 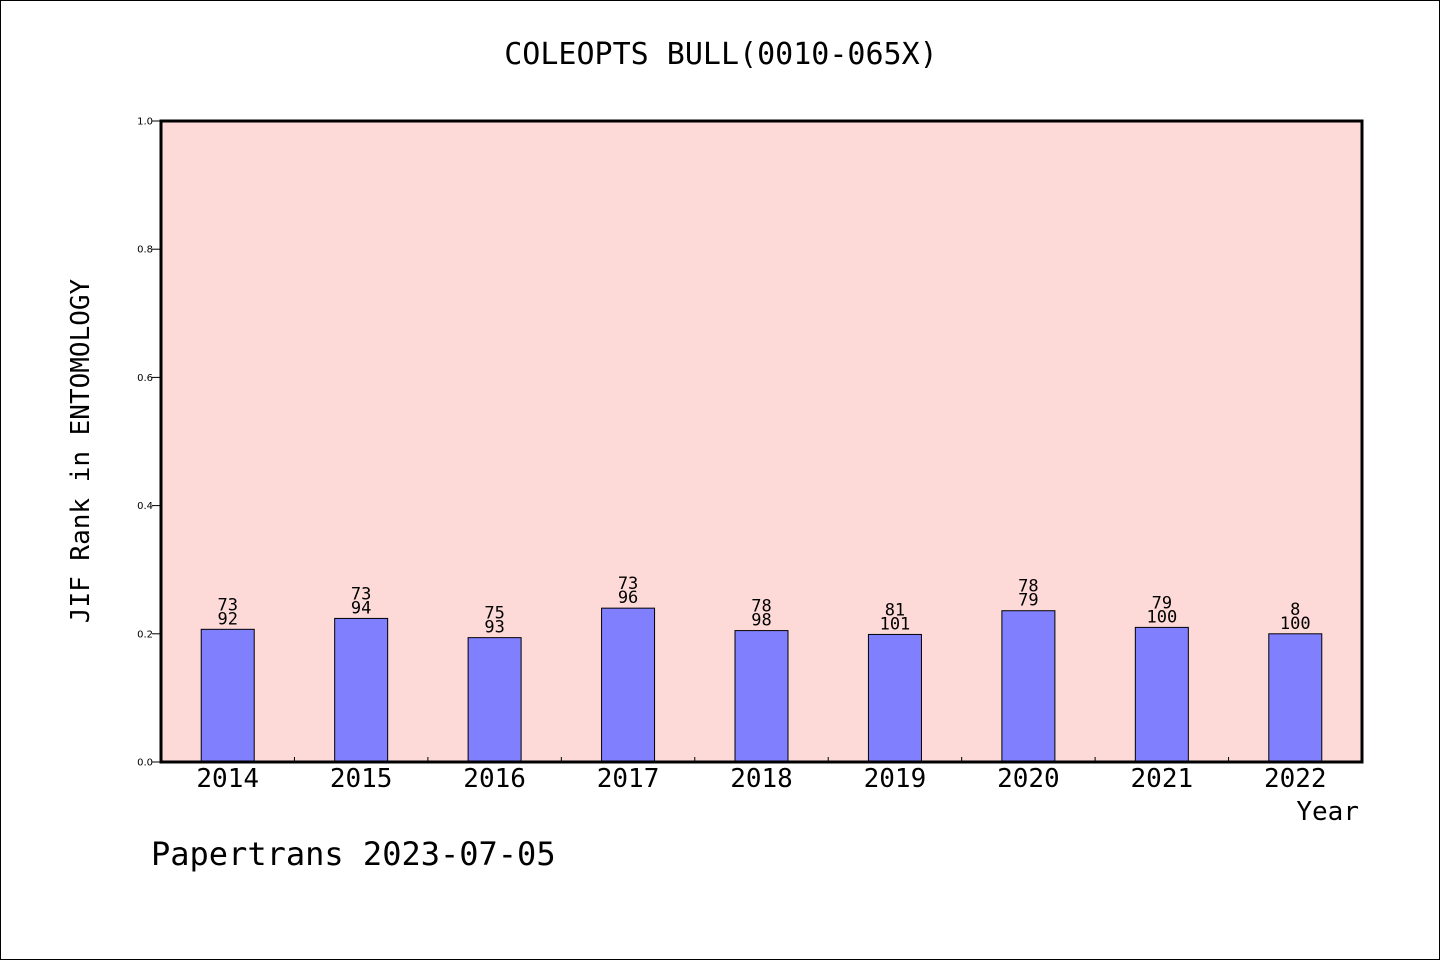 I want to click on x-tick-label: 2020, so click(x=1028, y=779).